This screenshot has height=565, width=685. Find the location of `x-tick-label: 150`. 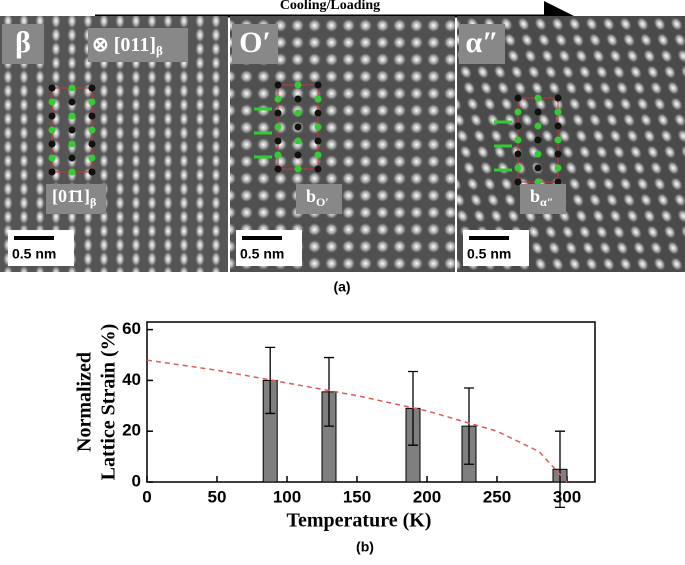

x-tick-label: 150 is located at coordinates (357, 496).